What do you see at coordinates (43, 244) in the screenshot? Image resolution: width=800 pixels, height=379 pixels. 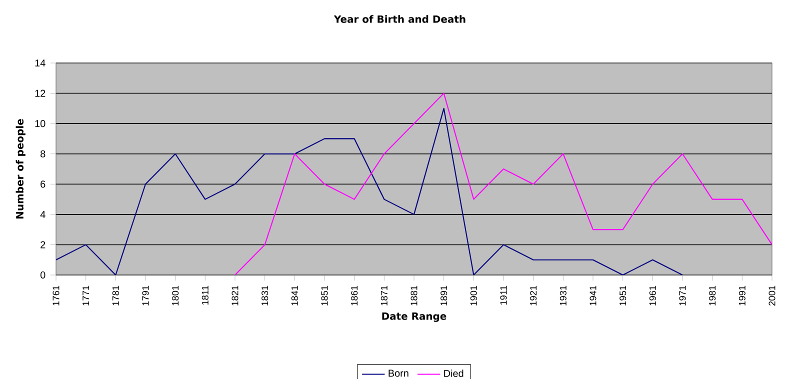 I see `y-tick-label: 2` at bounding box center [43, 244].